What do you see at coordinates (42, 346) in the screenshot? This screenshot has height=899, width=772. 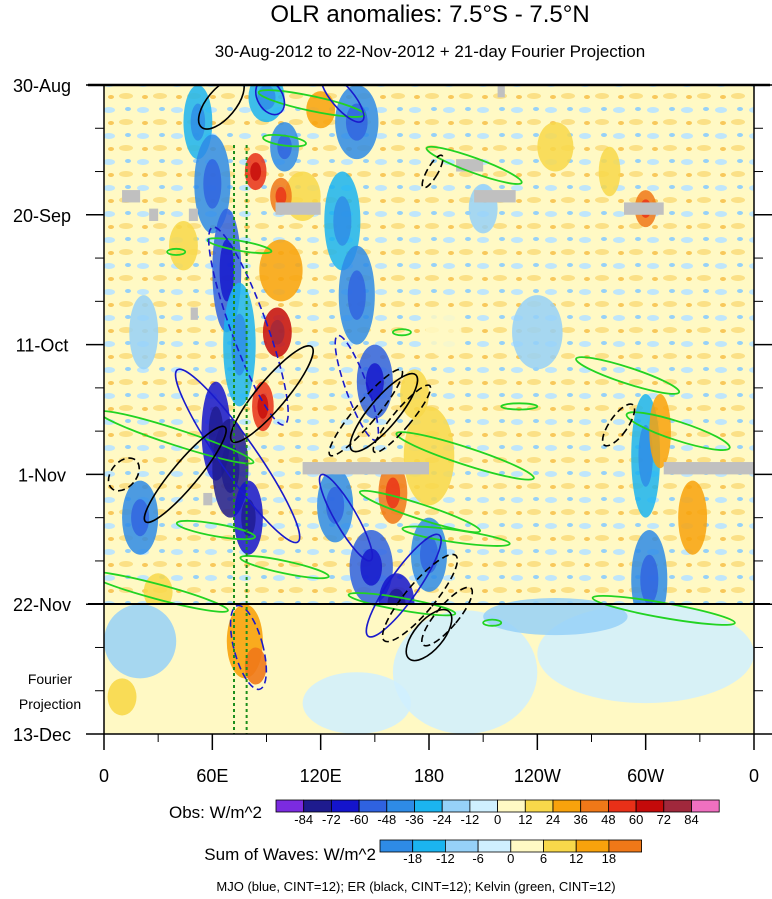 I see `y-tick-label: 11-Oct` at bounding box center [42, 346].